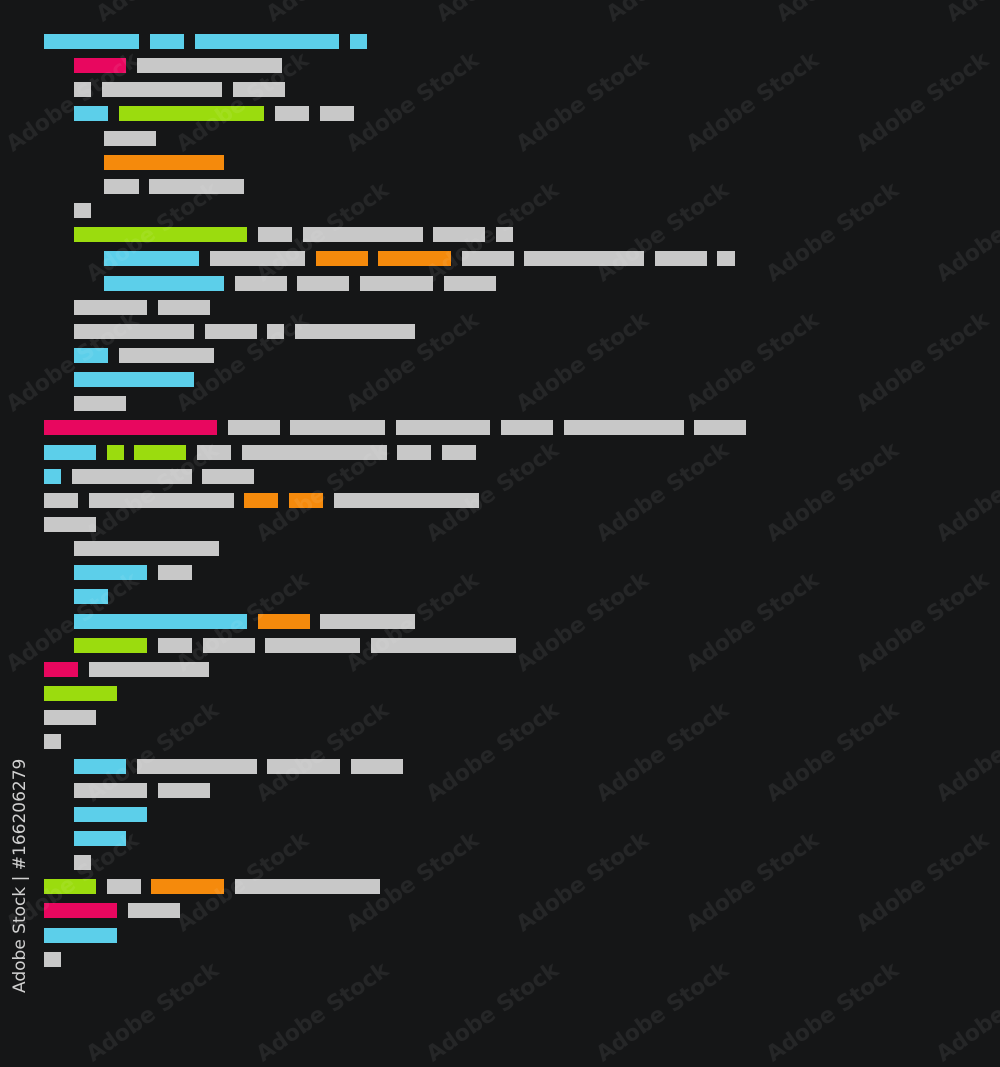 The height and width of the screenshot is (1067, 1000). I want to click on stock-id-label: Adobe Stock | #166206279, so click(20, 875).